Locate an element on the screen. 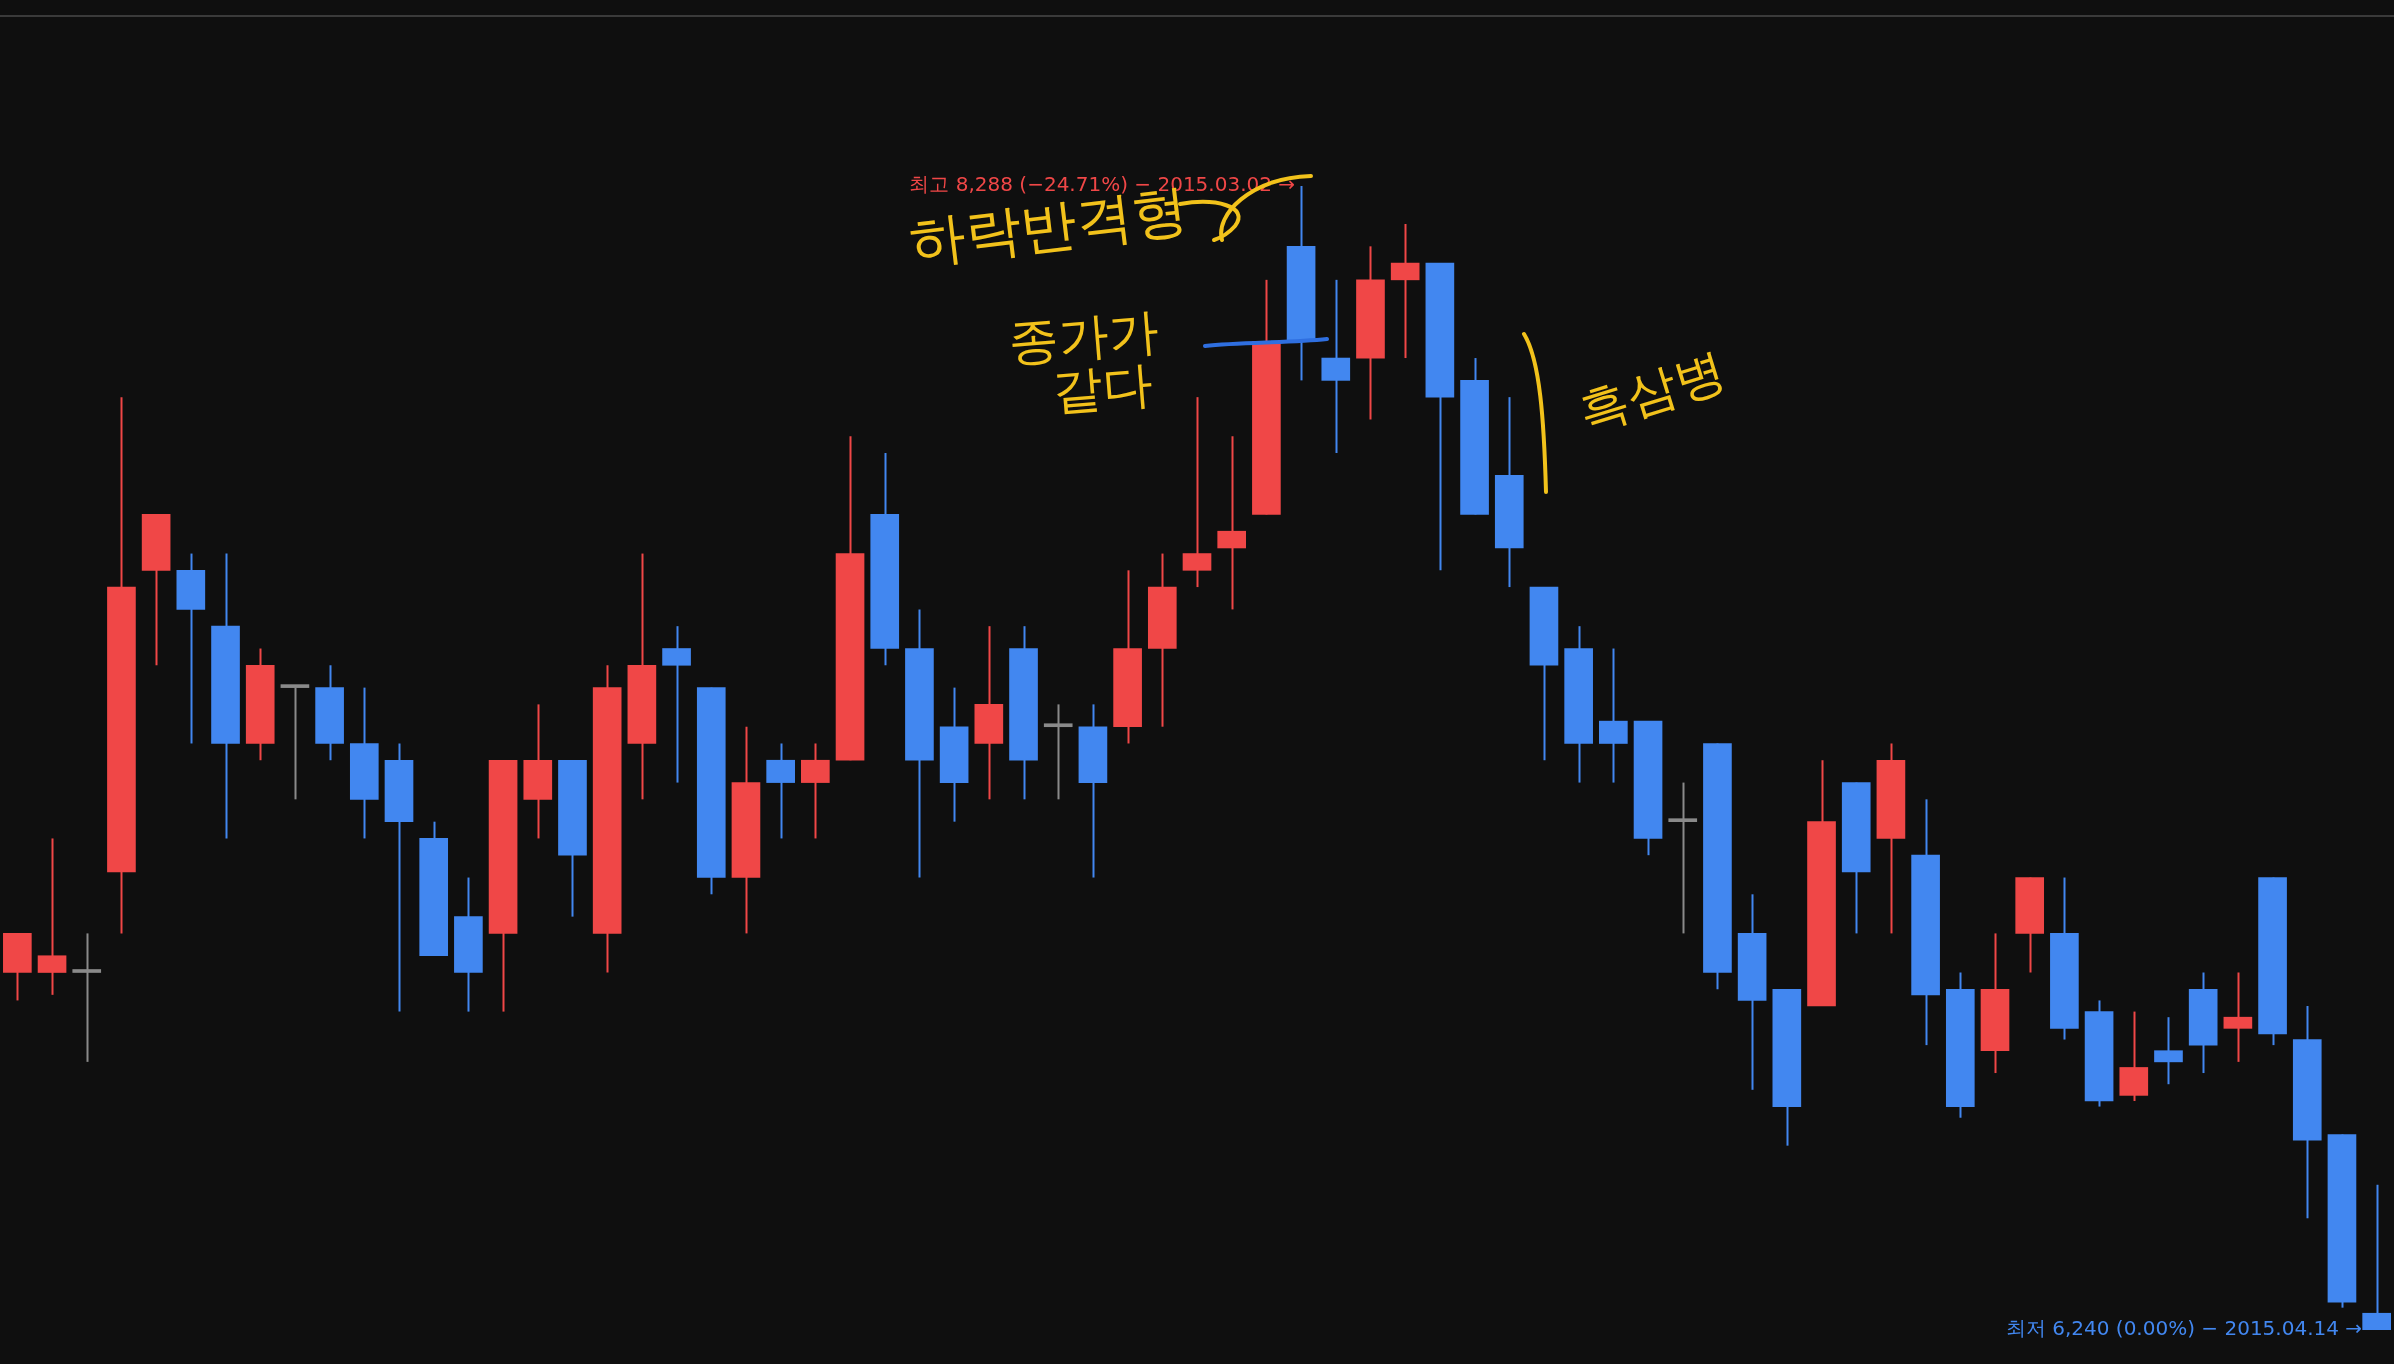 The image size is (2394, 1364). annotation: 종가가 같다 is located at coordinates (1083, 362).